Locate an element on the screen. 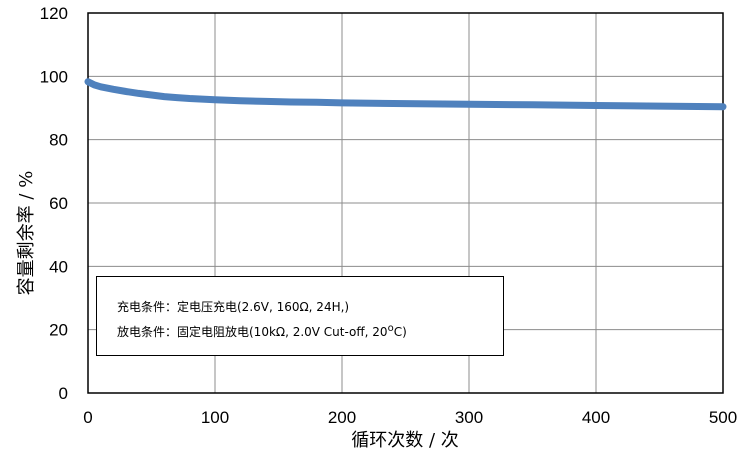 This screenshot has width=755, height=457. data-series is located at coordinates (405, 94).